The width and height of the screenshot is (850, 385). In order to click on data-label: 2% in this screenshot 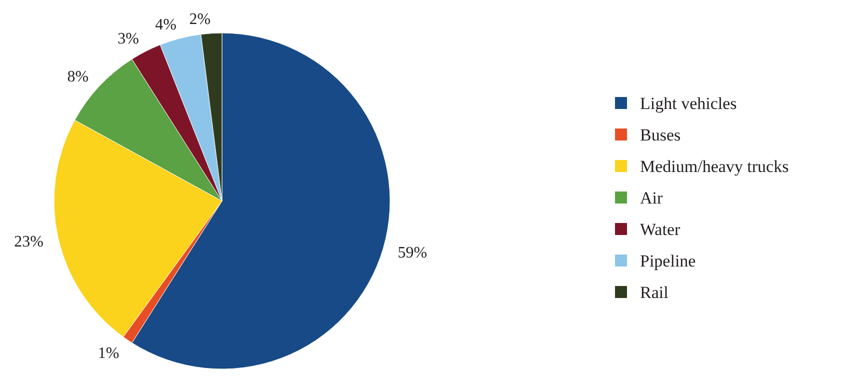, I will do `click(200, 19)`.